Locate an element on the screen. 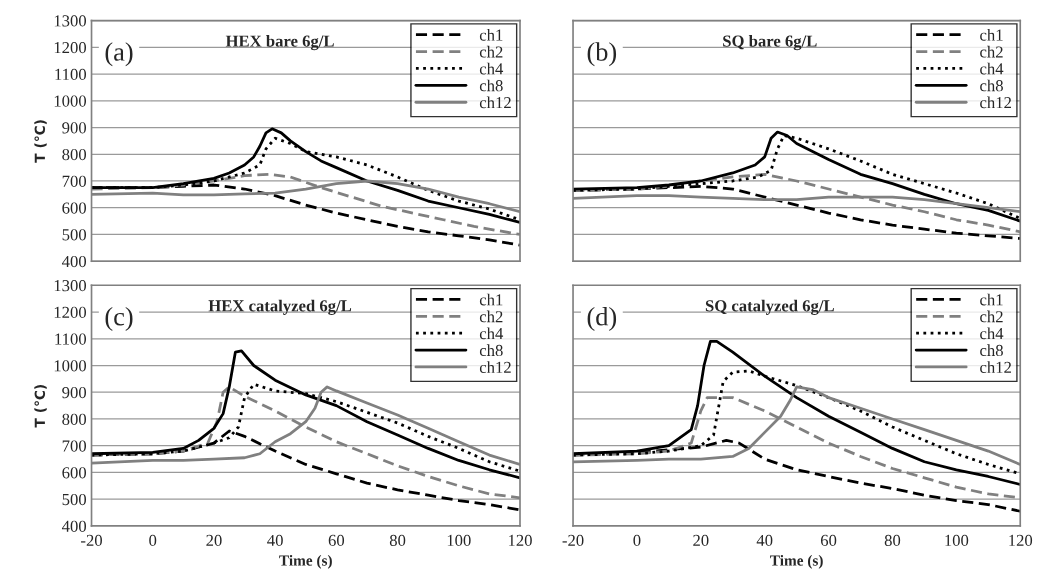 This screenshot has width=1040, height=587. text: HEX bare 6g/L is located at coordinates (279, 42).